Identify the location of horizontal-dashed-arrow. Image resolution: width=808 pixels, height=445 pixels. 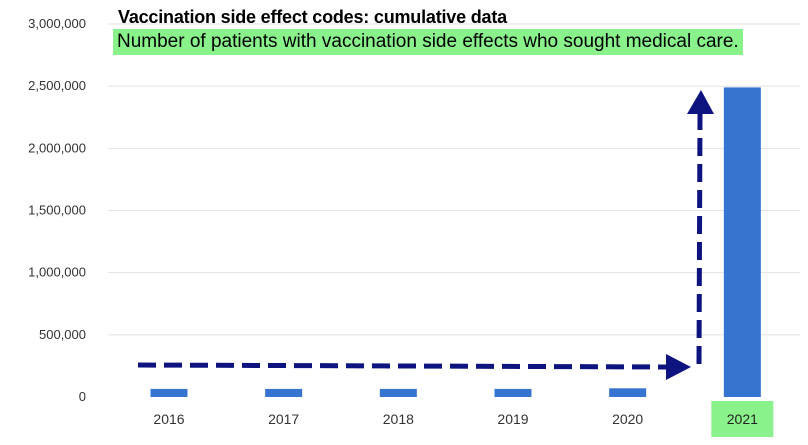
(403, 366).